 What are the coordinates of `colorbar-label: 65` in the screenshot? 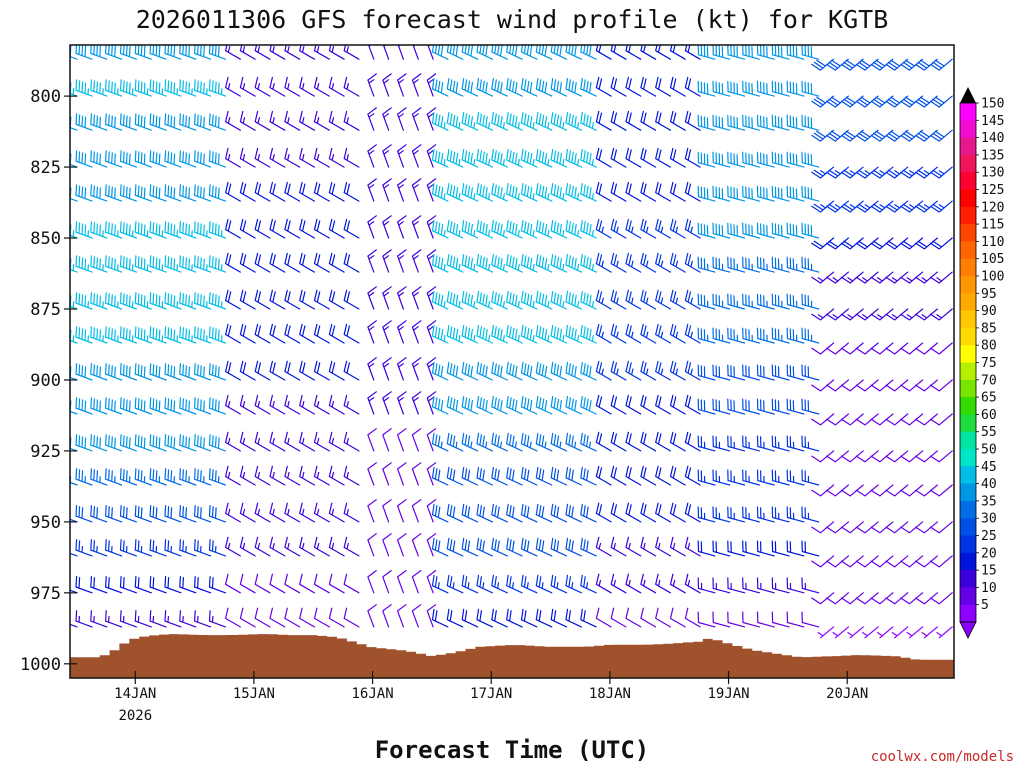 It's located at (989, 398).